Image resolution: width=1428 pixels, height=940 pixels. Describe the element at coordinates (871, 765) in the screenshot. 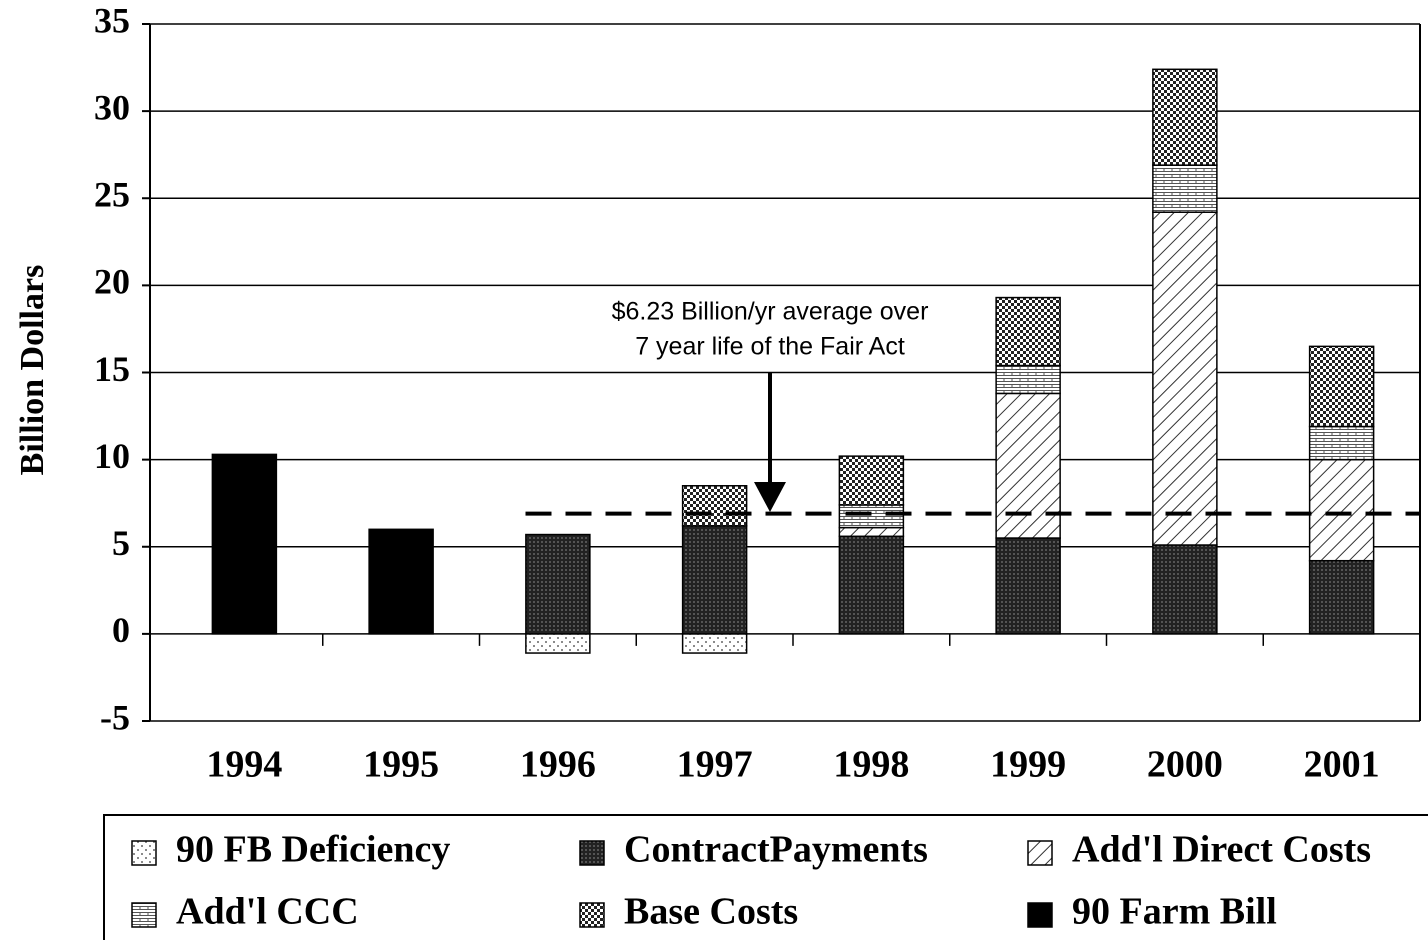

I see `x-tick-label: 1998` at that location.